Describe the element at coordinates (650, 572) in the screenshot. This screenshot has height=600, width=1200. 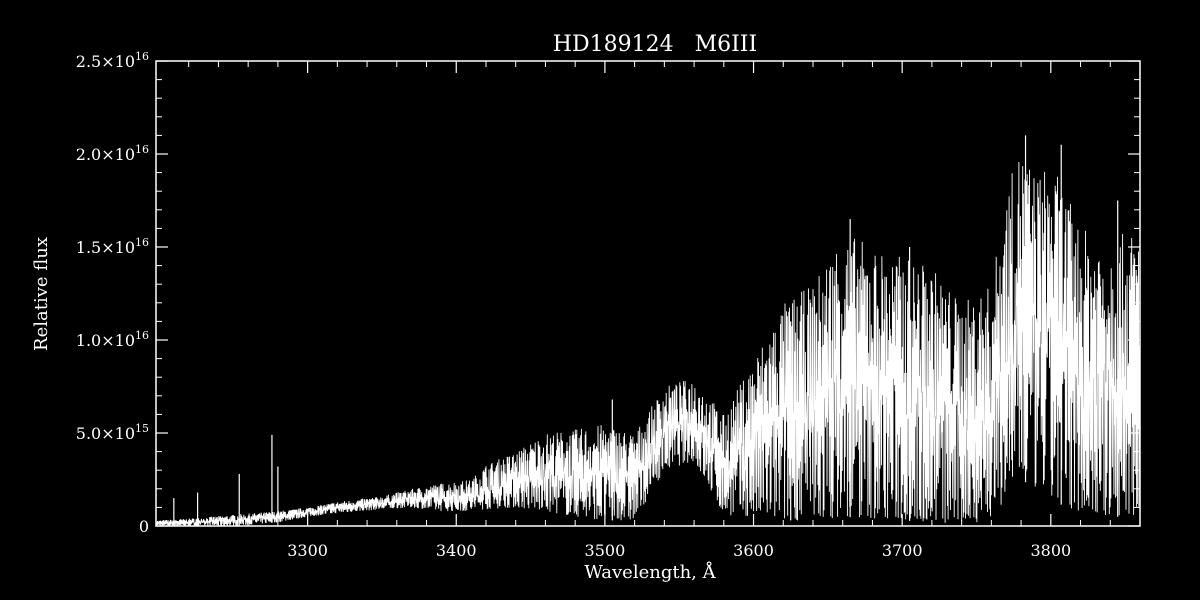
I see `x-axis-label: Wavelength, Å` at that location.